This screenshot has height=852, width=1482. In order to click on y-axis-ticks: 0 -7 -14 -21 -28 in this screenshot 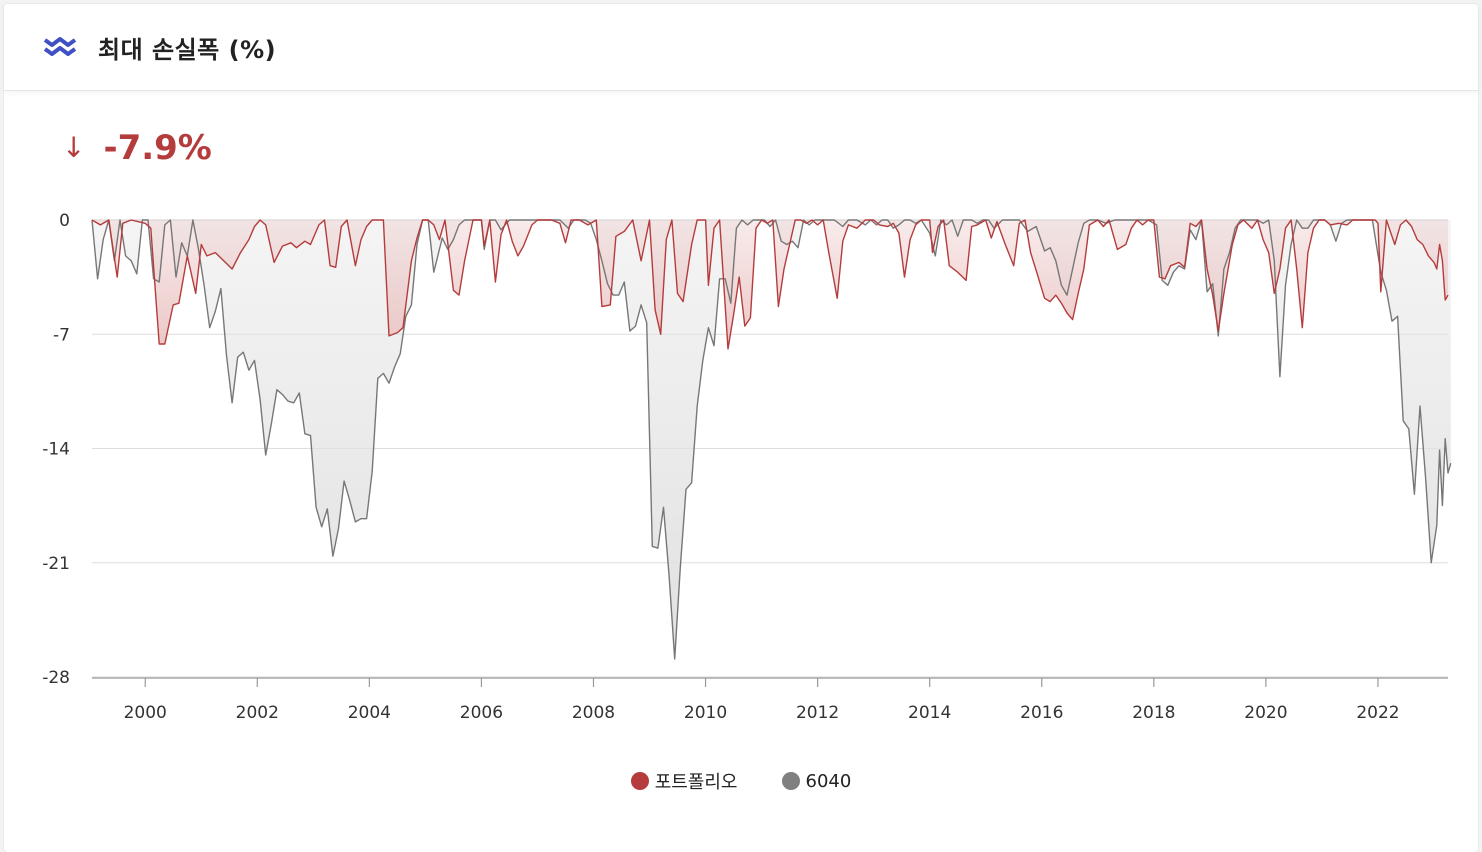, I will do `click(56, 449)`.